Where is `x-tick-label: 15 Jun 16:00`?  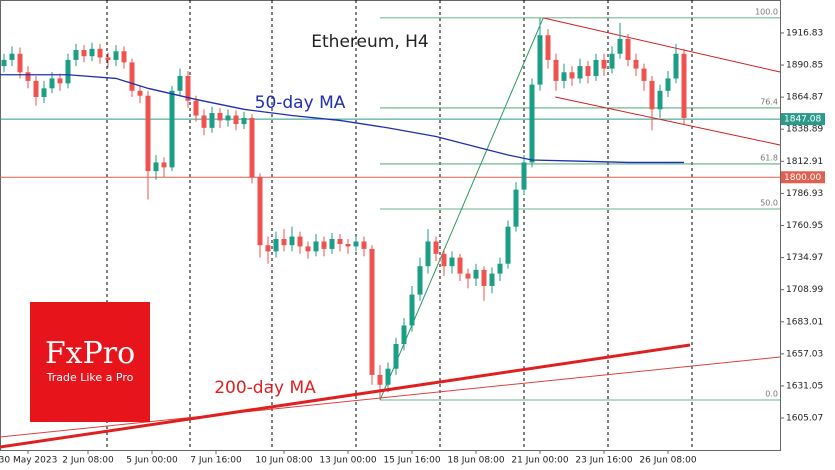
x-tick-label: 15 Jun 16:00 is located at coordinates (411, 461).